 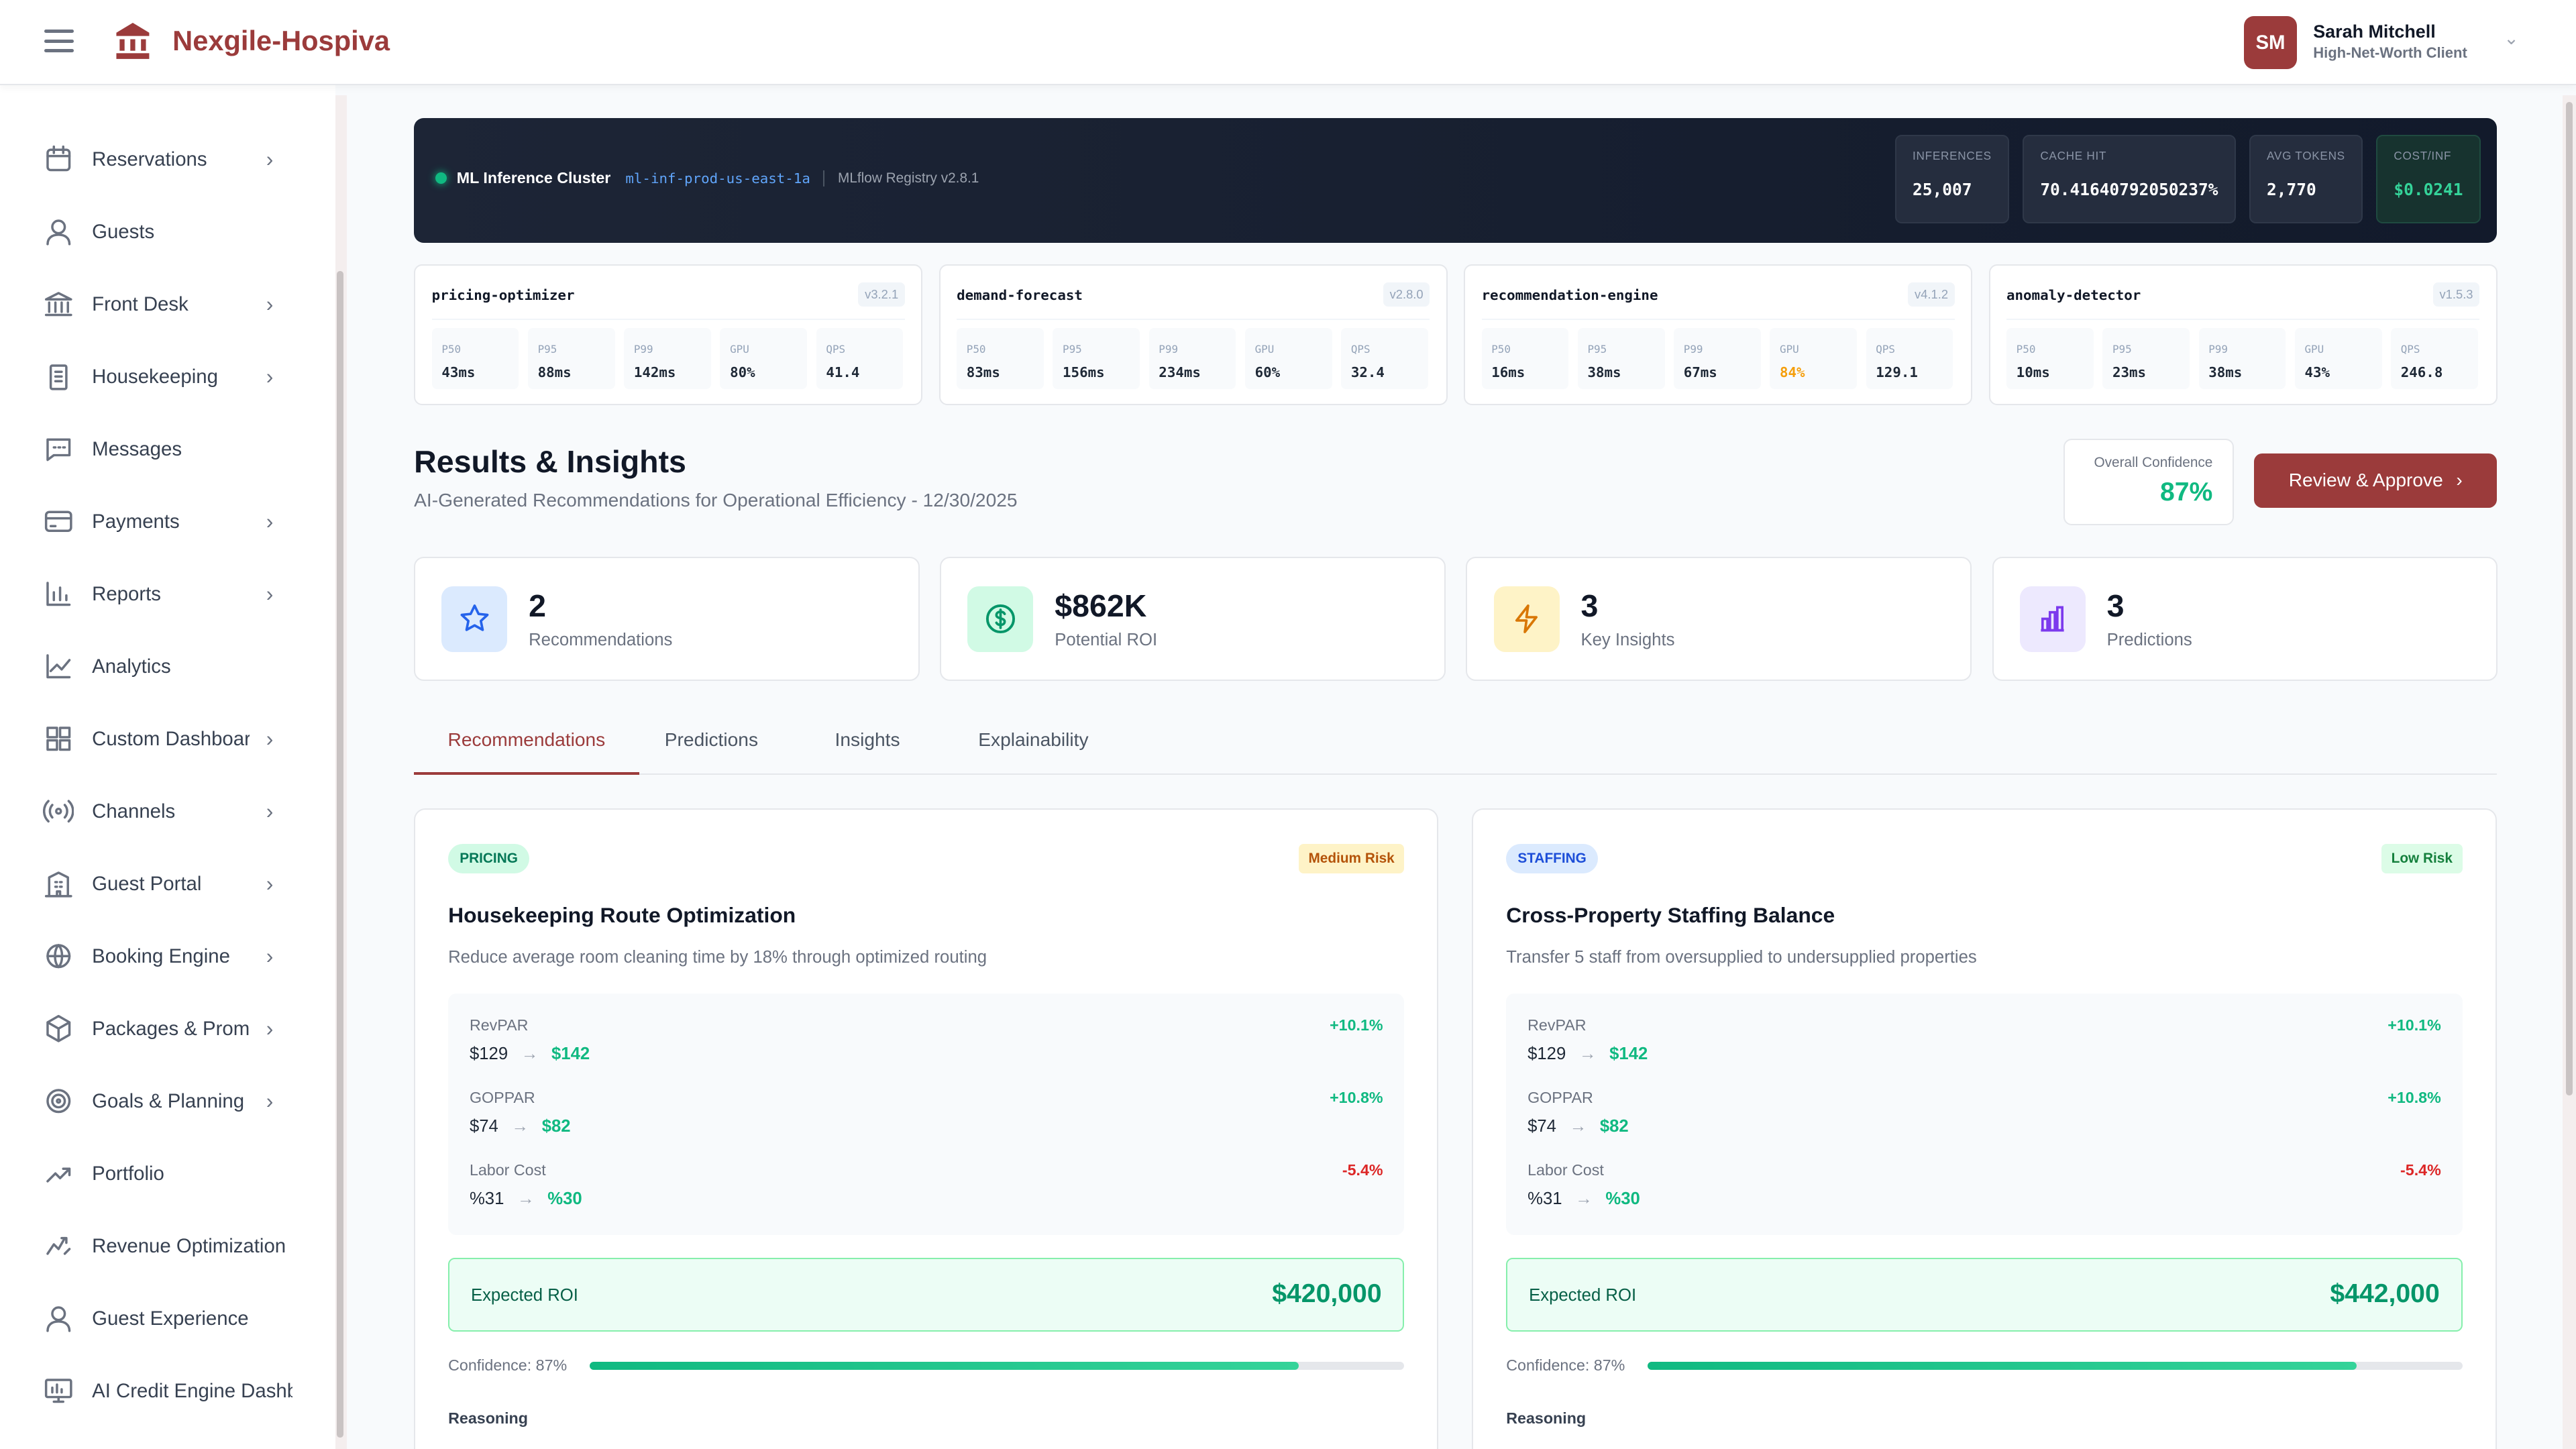 I want to click on sidebar-item-ai-credit-engine-dashboard: AI Credit Engine Dashboard, so click(x=167, y=1391).